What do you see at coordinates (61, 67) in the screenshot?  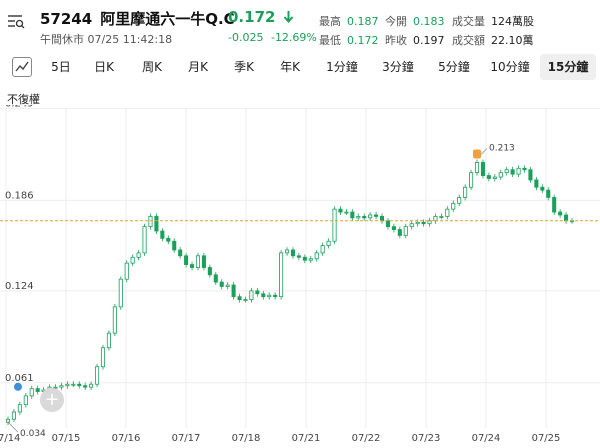 I see `tab-5d: 5日` at bounding box center [61, 67].